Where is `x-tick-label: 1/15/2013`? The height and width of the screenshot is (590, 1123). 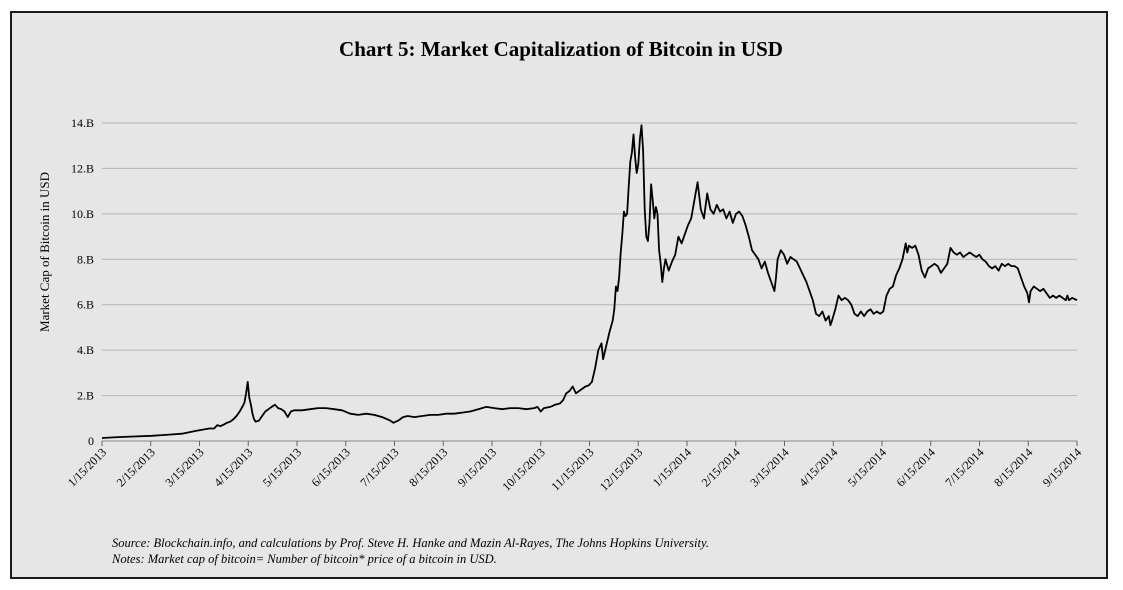
x-tick-label: 1/15/2013 is located at coordinates (87, 467).